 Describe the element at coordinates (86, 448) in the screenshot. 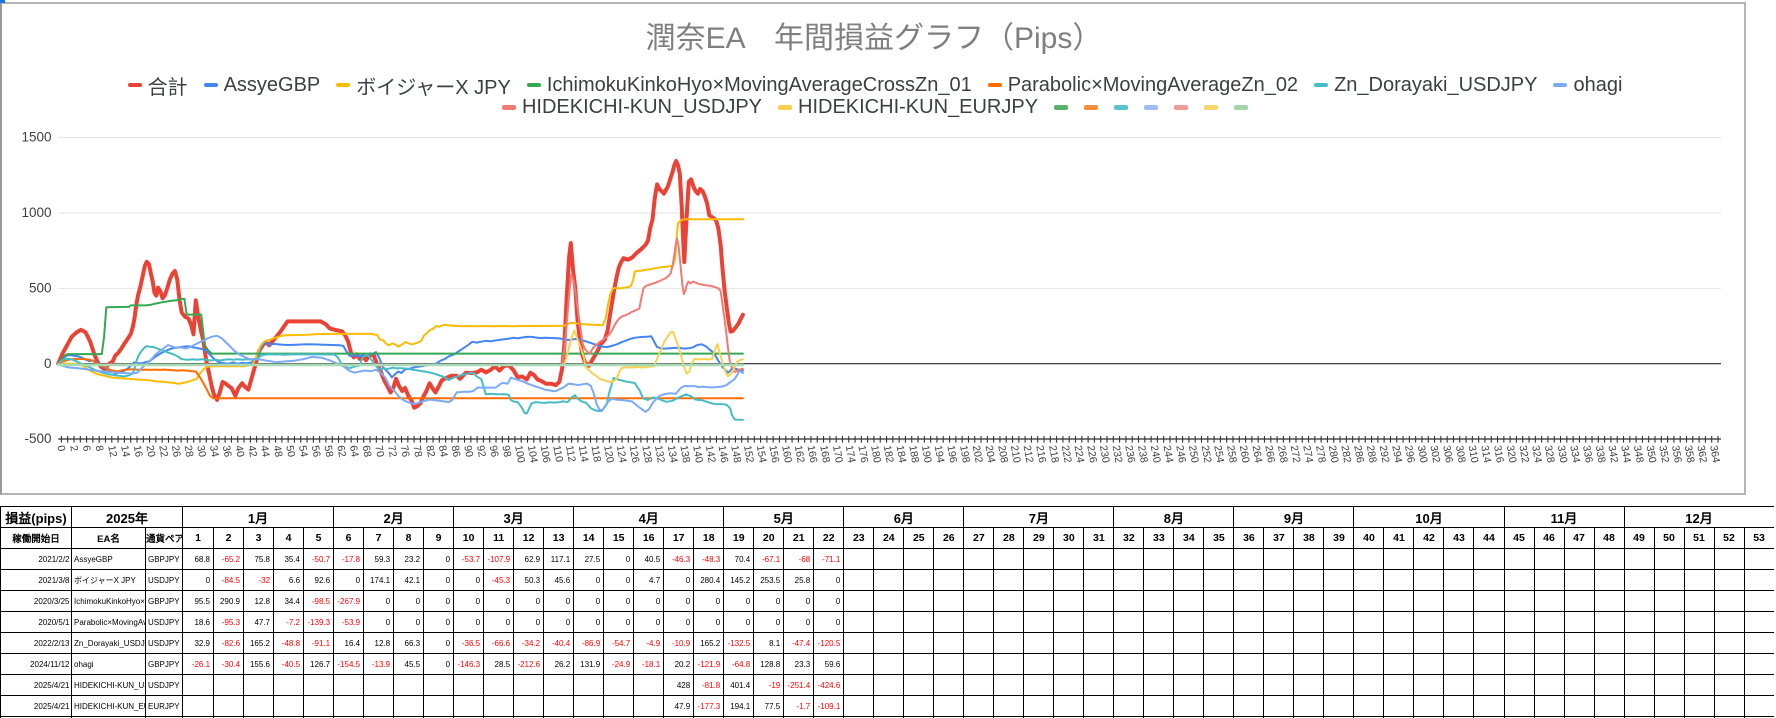

I see `svg-text: 6` at that location.